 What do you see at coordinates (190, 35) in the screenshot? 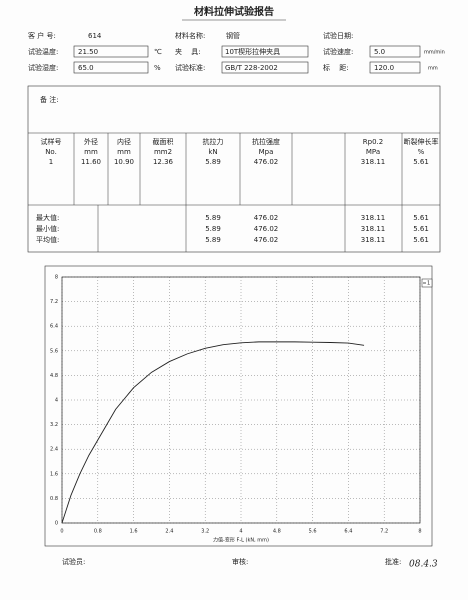
I see `field-label: 材料名称:` at bounding box center [190, 35].